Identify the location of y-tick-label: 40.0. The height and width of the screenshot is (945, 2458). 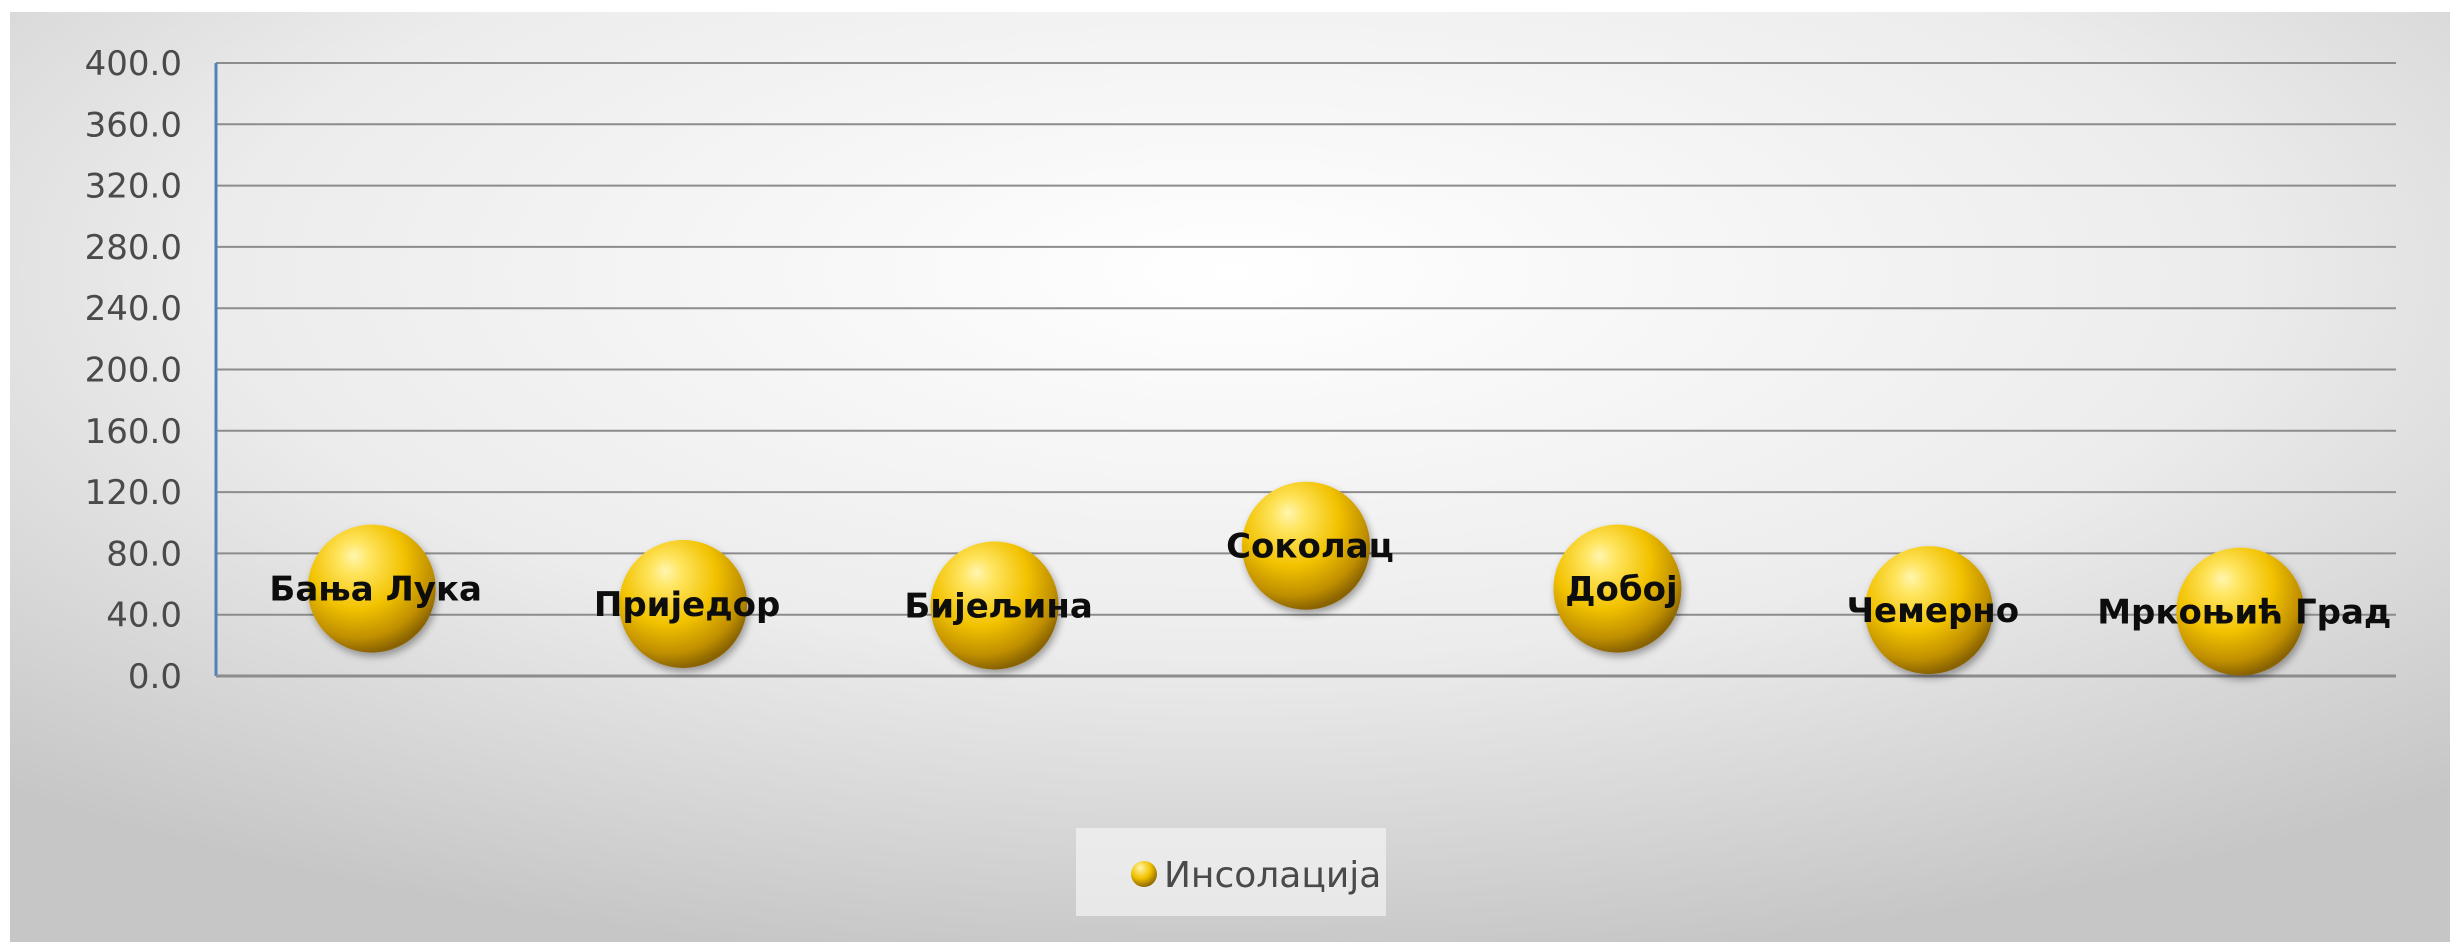
(144, 616).